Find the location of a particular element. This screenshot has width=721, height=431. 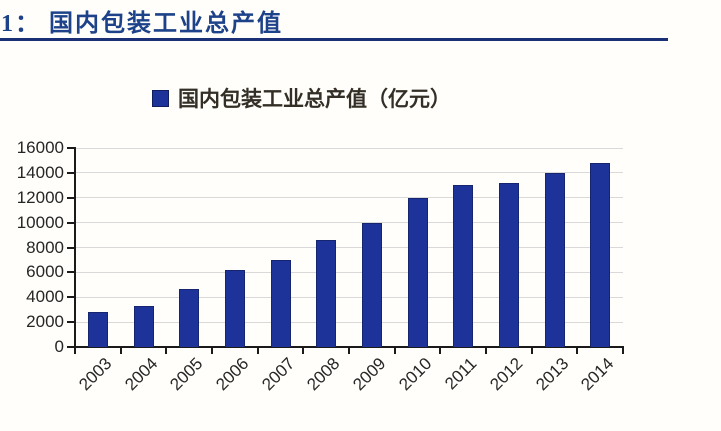

x-axis-tick-label: 2008 is located at coordinates (323, 374).